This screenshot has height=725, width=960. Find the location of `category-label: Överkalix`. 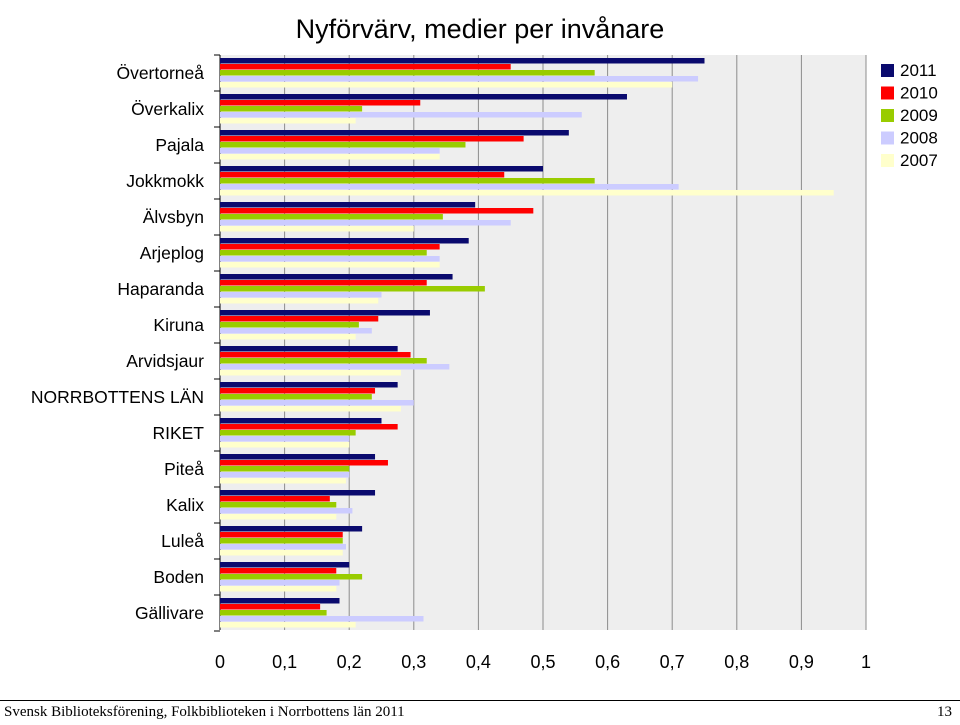

category-label: Överkalix is located at coordinates (167, 109).